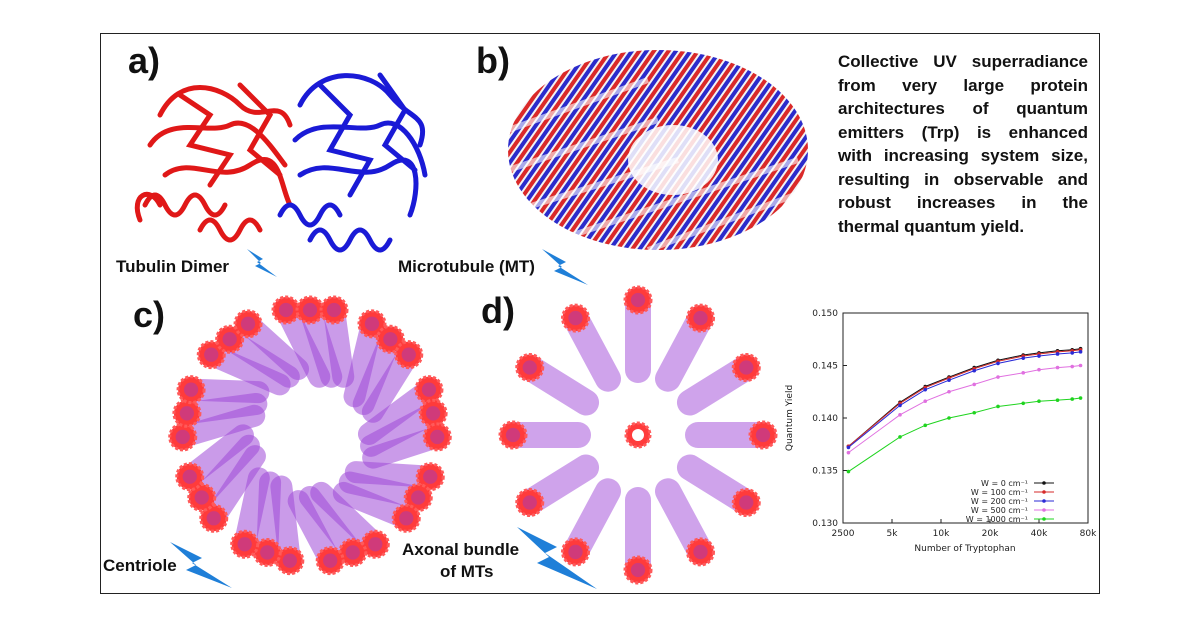 Image resolution: width=1200 pixels, height=628 pixels. Describe the element at coordinates (149, 314) in the screenshot. I see `panel-label-c: c)` at that location.